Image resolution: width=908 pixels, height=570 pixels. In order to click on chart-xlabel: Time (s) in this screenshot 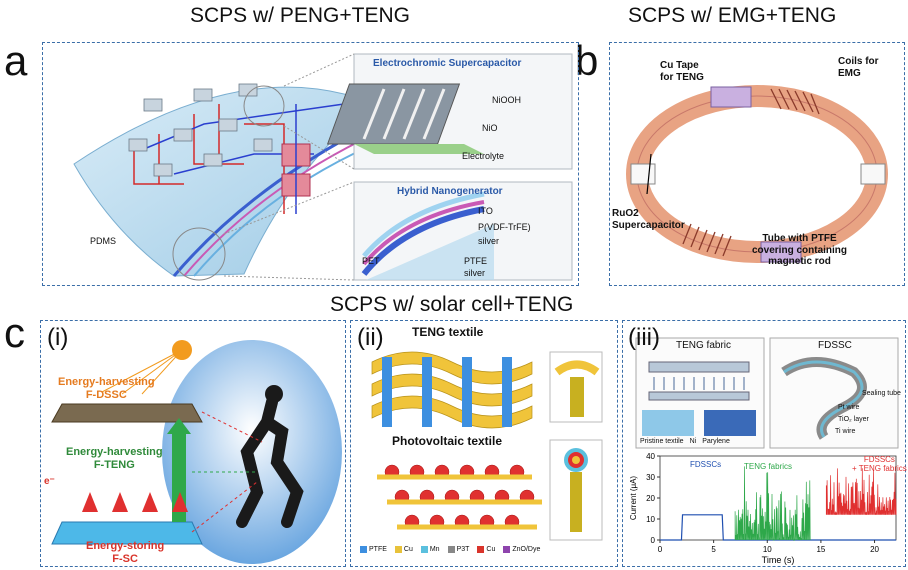, I will do `click(778, 560)`.